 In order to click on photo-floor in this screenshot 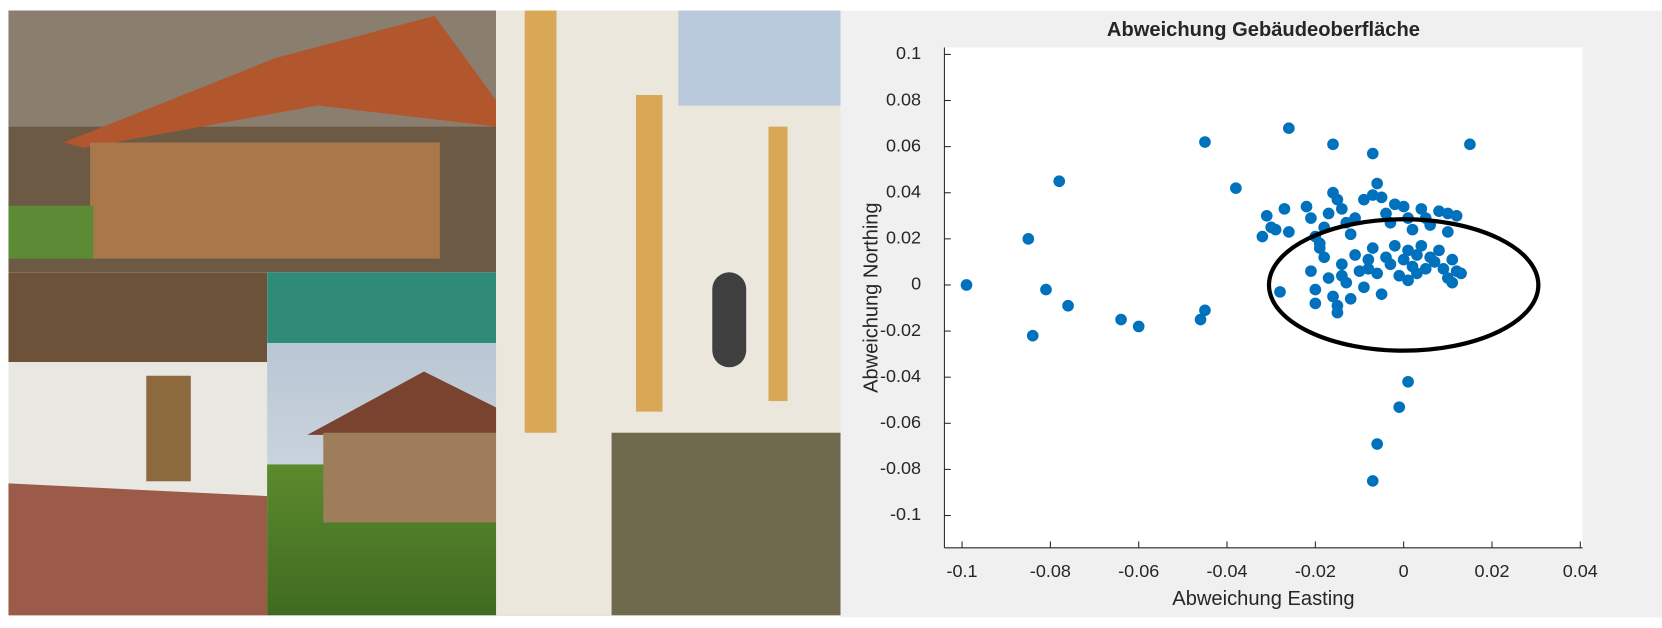, I will do `click(138, 549)`.